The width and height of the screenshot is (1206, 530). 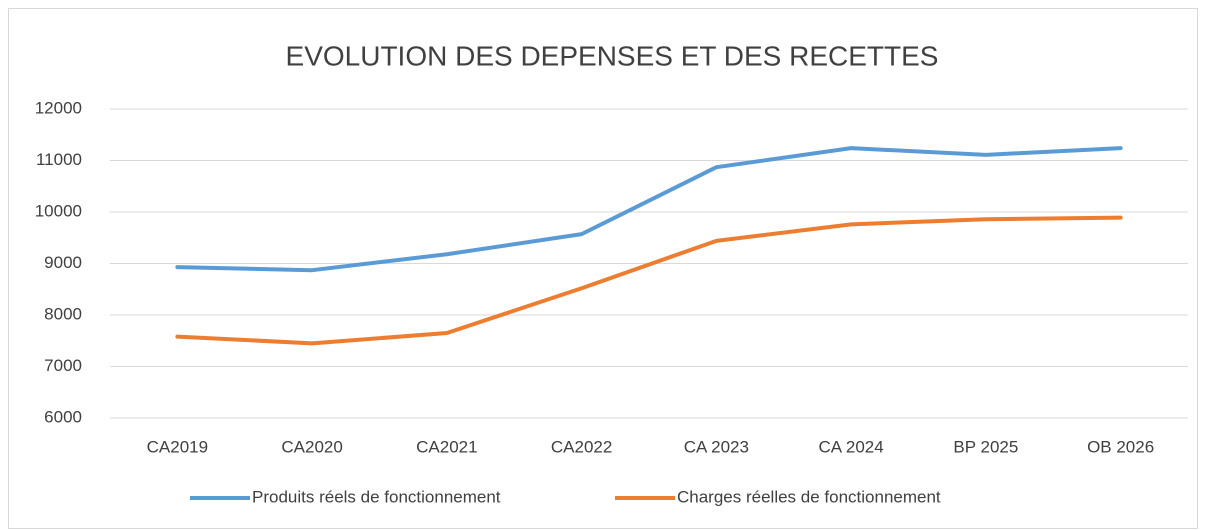 I want to click on y-tick-label: 10000, so click(x=58, y=210).